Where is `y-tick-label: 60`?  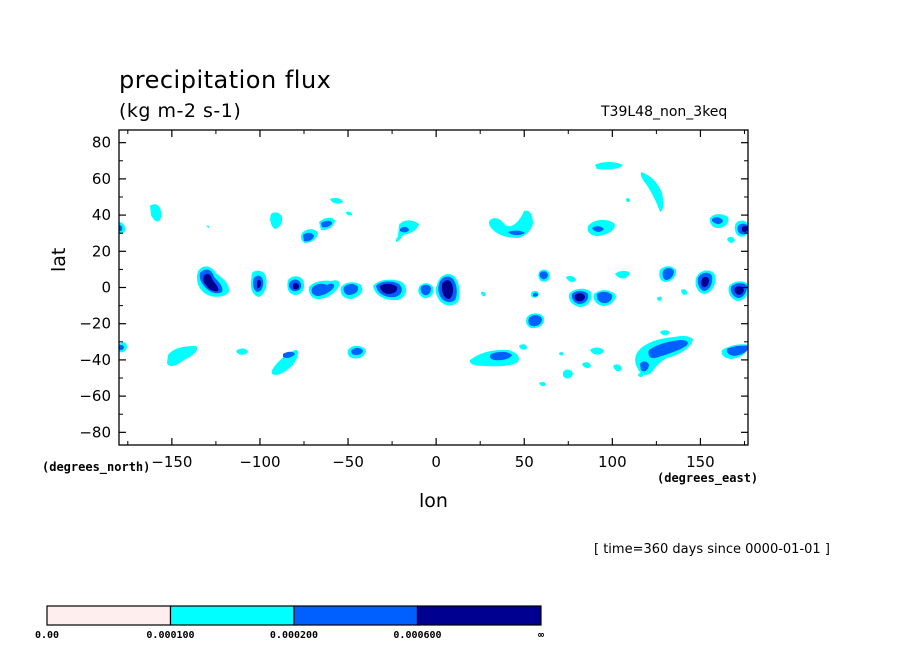 y-tick-label: 60 is located at coordinates (101, 179).